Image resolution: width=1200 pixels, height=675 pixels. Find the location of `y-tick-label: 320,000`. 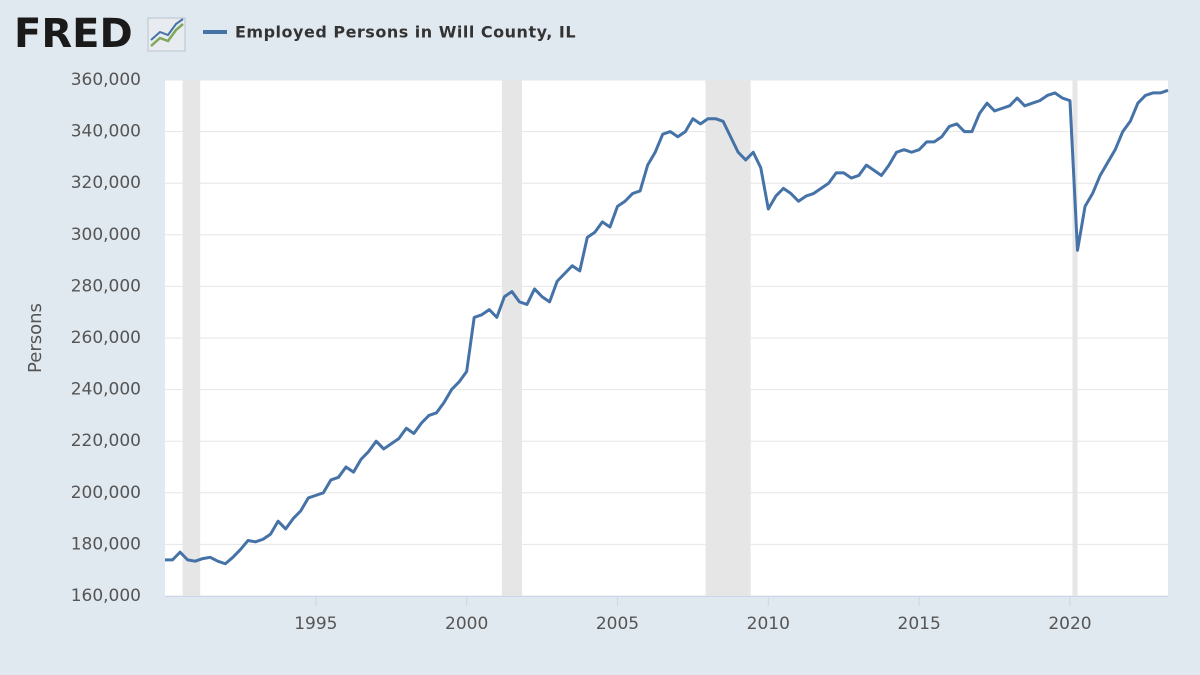

y-tick-label: 320,000 is located at coordinates (106, 183).